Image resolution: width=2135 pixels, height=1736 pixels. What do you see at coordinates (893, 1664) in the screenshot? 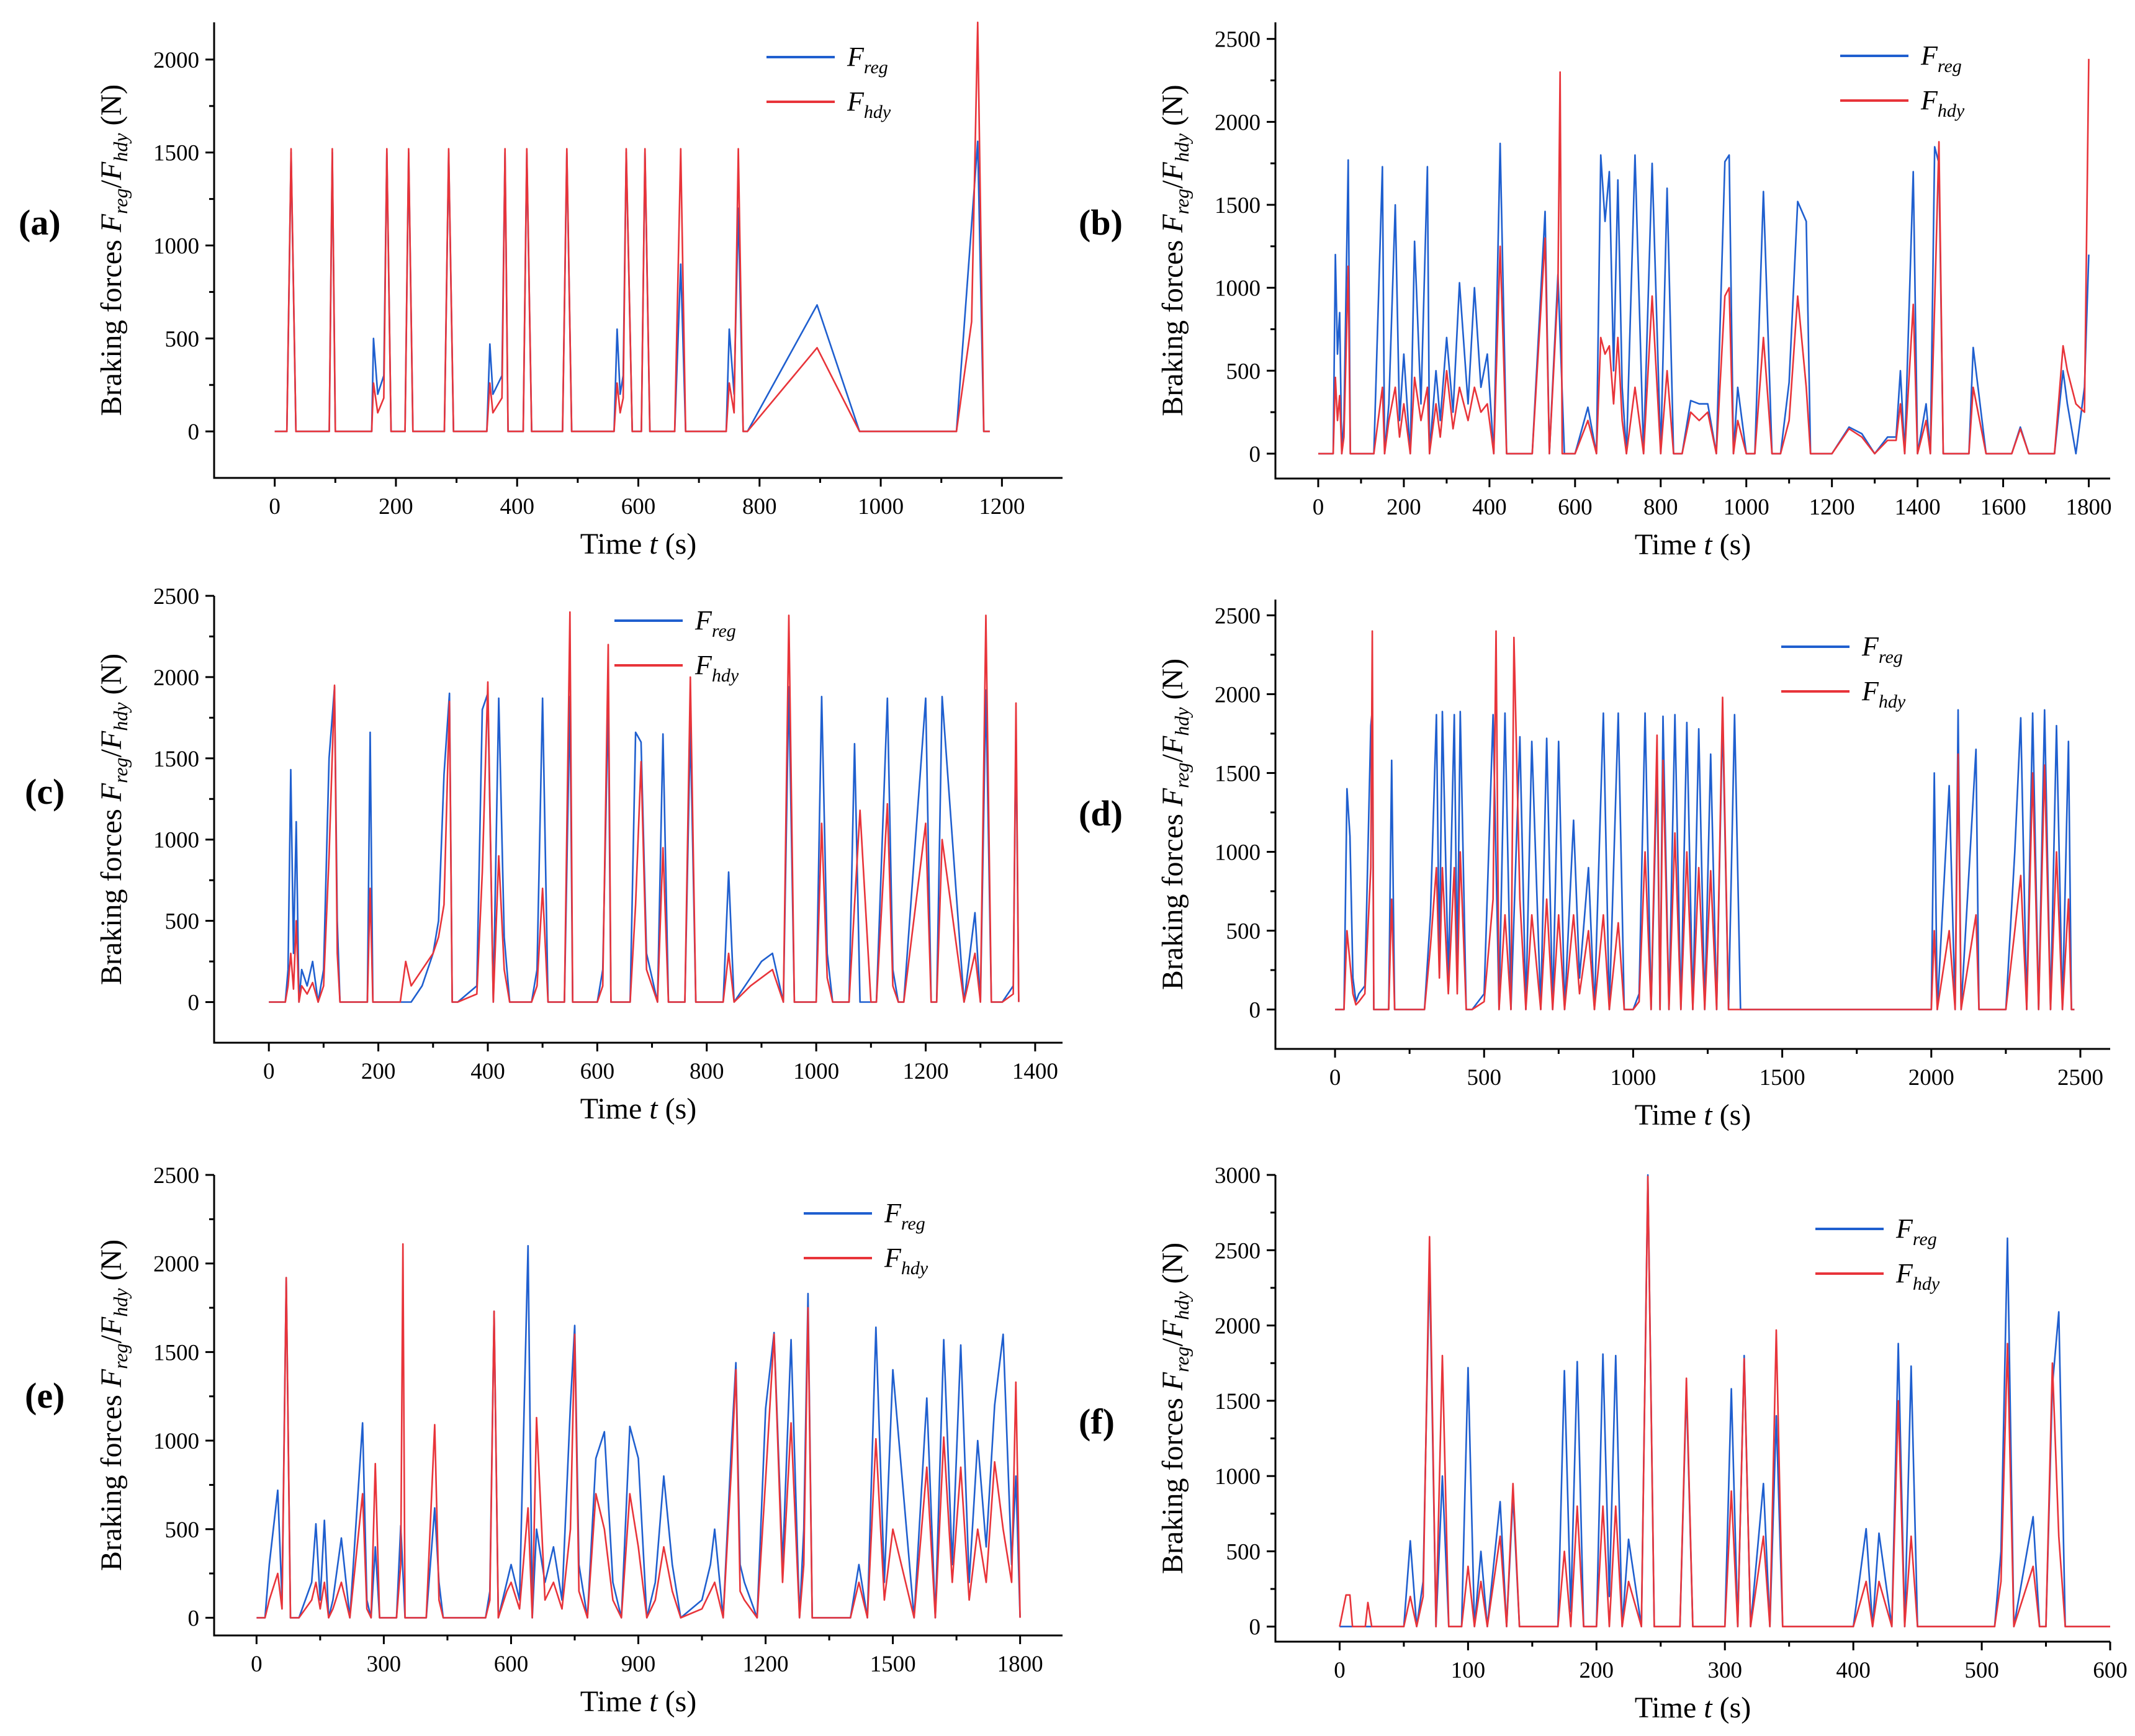
I see `x-tick-label: 1500` at bounding box center [893, 1664].